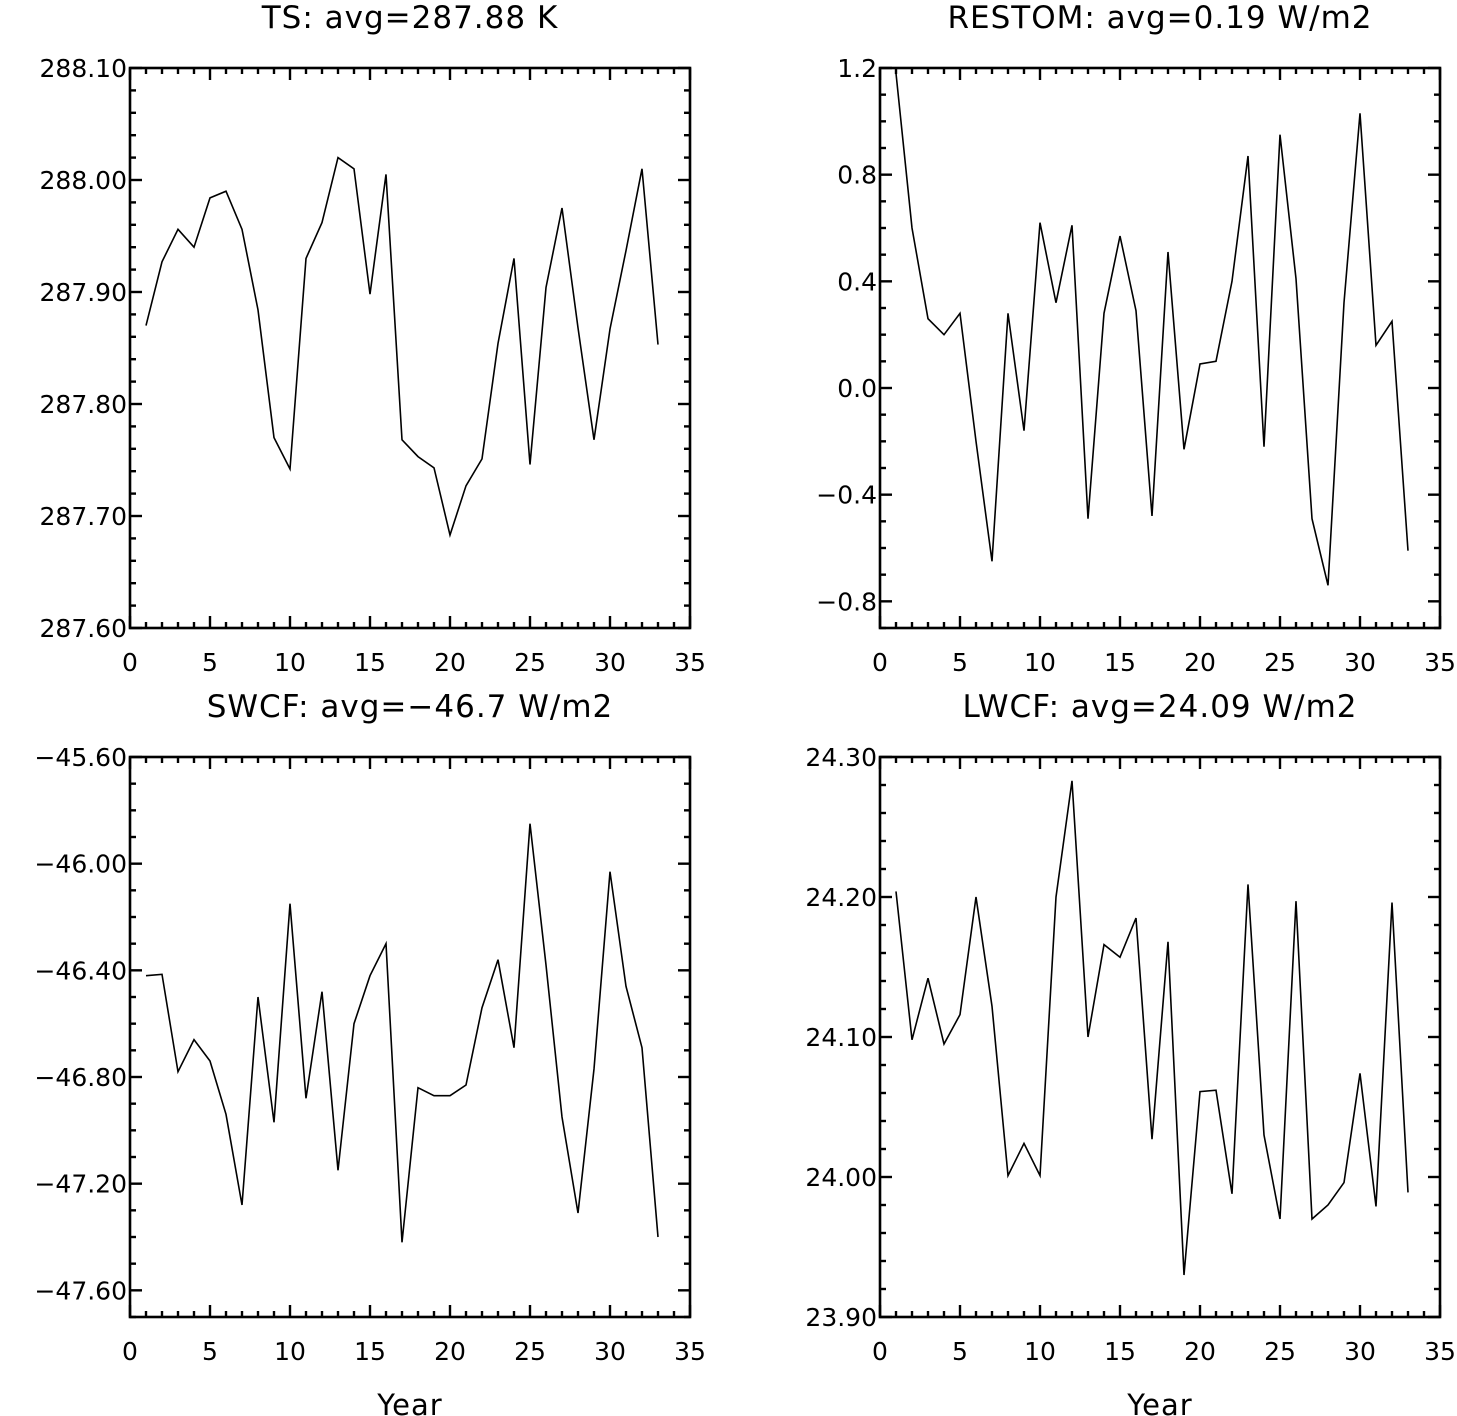 Image resolution: width=1457 pixels, height=1416 pixels. What do you see at coordinates (410, 707) in the screenshot?
I see `panel-title: SWCF: avg=−46.7 W/m2` at bounding box center [410, 707].